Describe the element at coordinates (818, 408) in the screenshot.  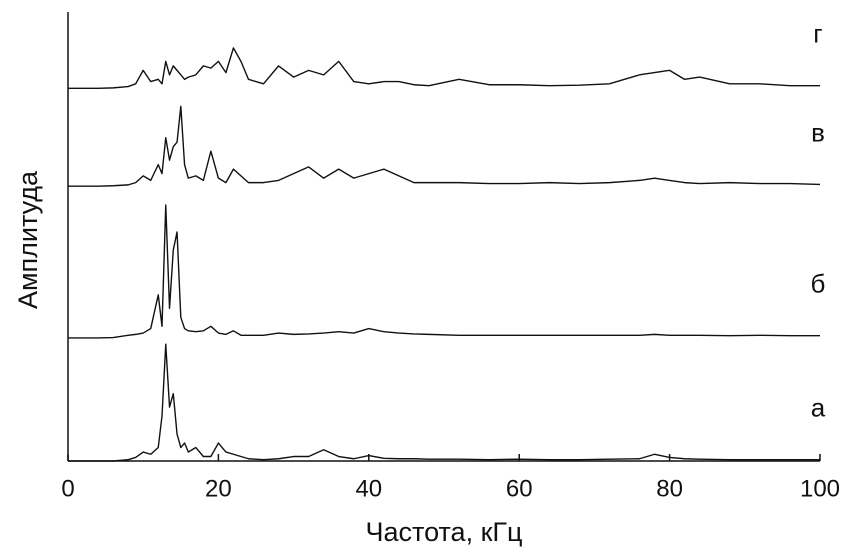
I see `series-label: а` at that location.